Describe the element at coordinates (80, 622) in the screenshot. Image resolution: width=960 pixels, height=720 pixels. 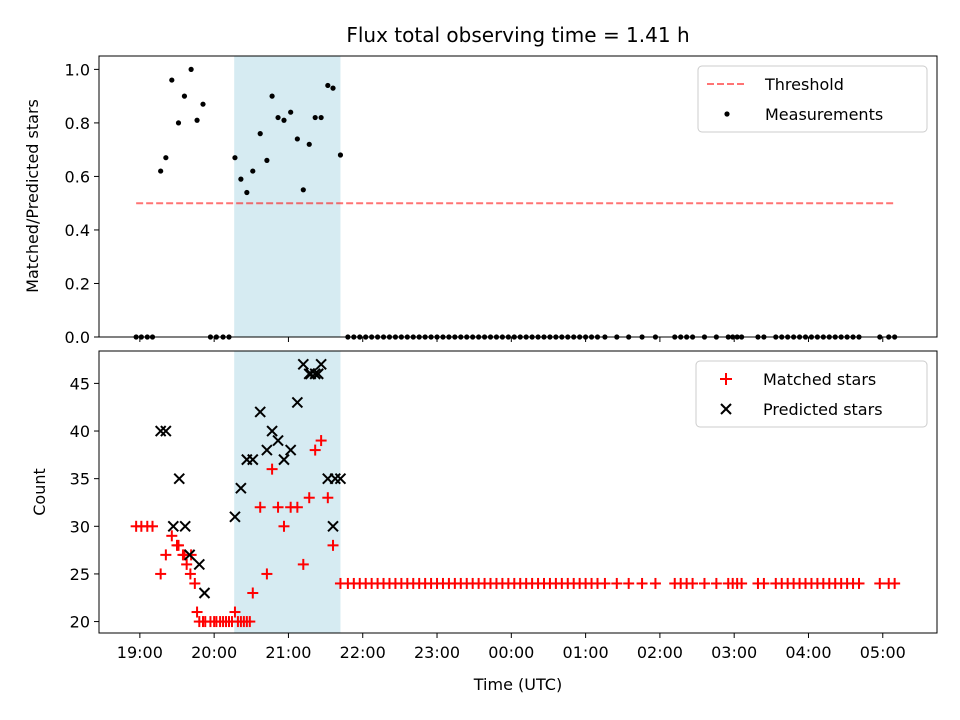
I see `bottom-y-tick-label: 20` at that location.